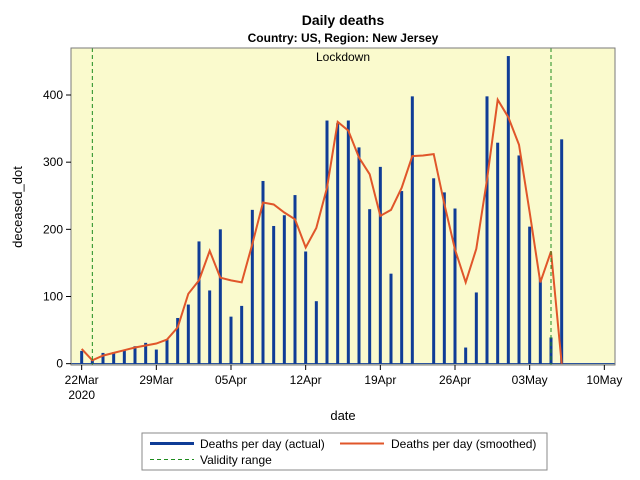  I want to click on lockdown-label: Lockdown, so click(343, 57).